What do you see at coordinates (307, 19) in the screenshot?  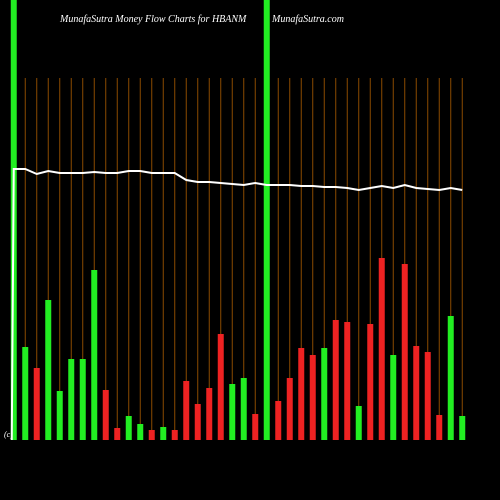 I see `chart-subtitle: MunafaSutra.com` at bounding box center [307, 19].